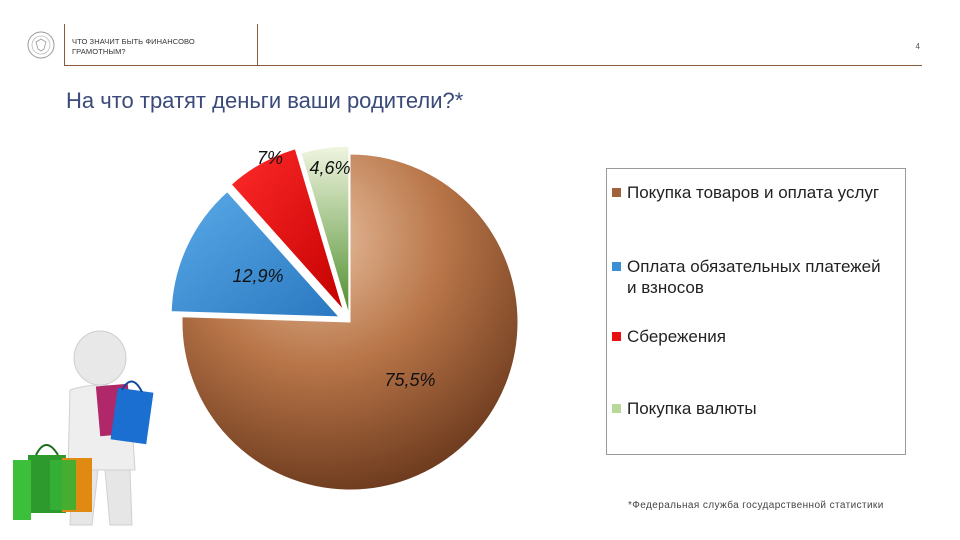  I want to click on legend-item-currency: Покупка валюты, so click(684, 408).